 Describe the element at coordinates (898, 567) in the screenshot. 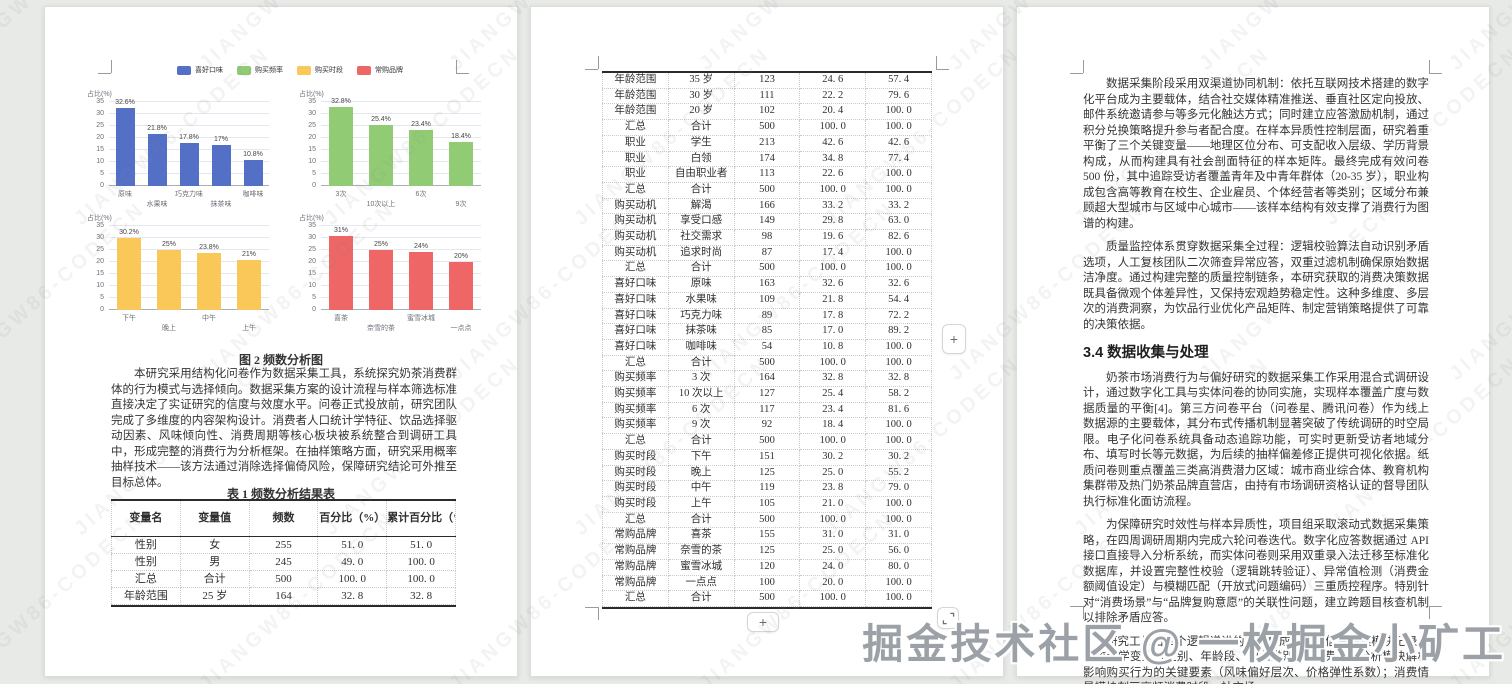

I see `table-cell: 80. 0` at that location.